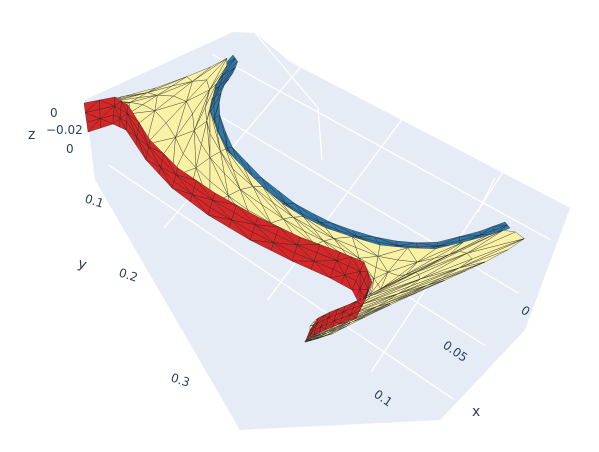 The image size is (599, 452). I want to click on y-axis-title: y, so click(82, 265).